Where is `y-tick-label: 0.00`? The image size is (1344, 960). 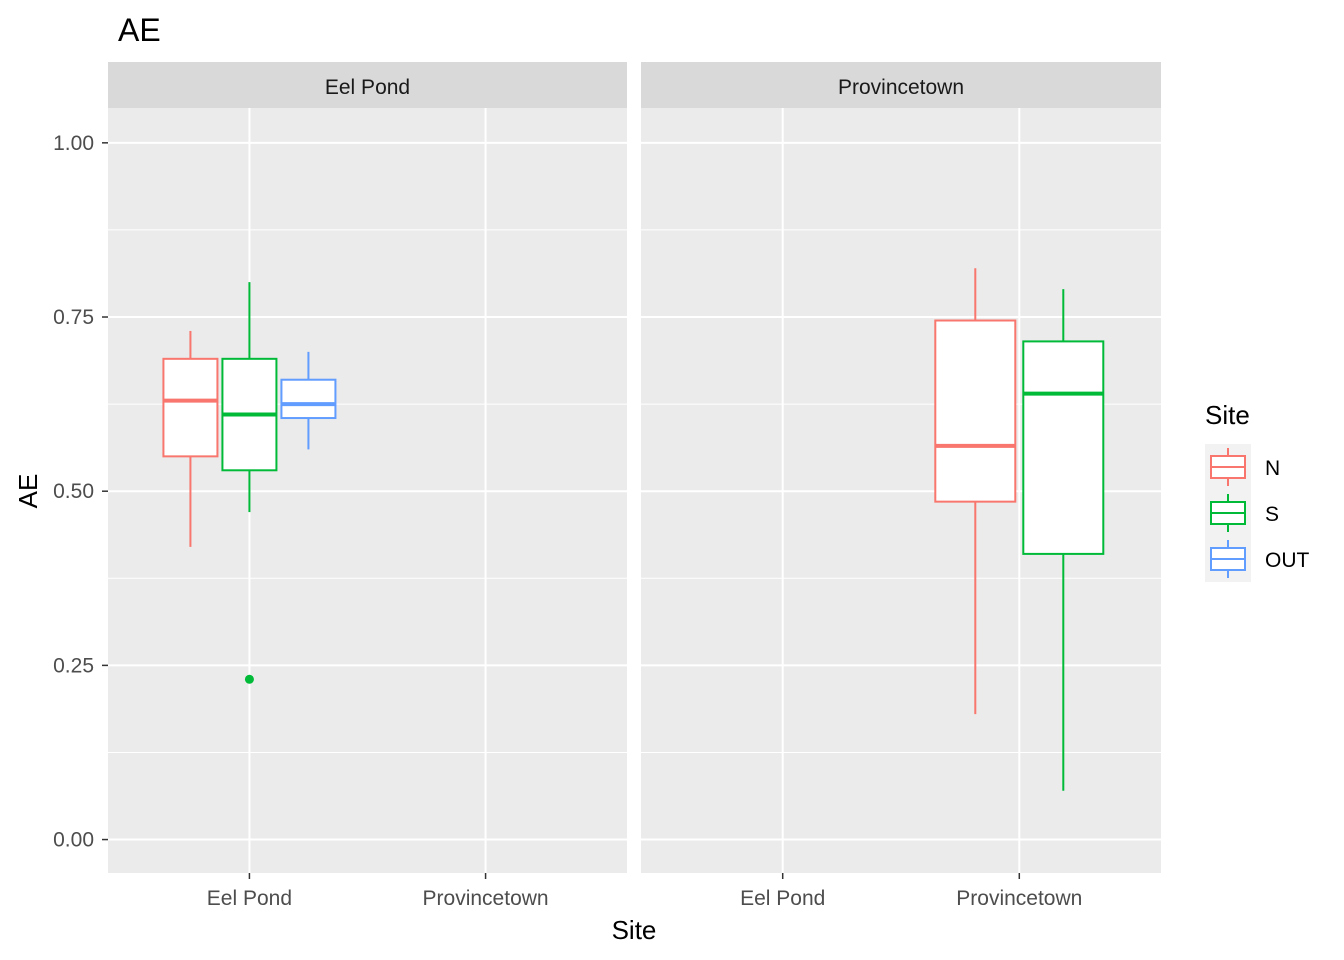
y-tick-label: 0.00 is located at coordinates (73, 840).